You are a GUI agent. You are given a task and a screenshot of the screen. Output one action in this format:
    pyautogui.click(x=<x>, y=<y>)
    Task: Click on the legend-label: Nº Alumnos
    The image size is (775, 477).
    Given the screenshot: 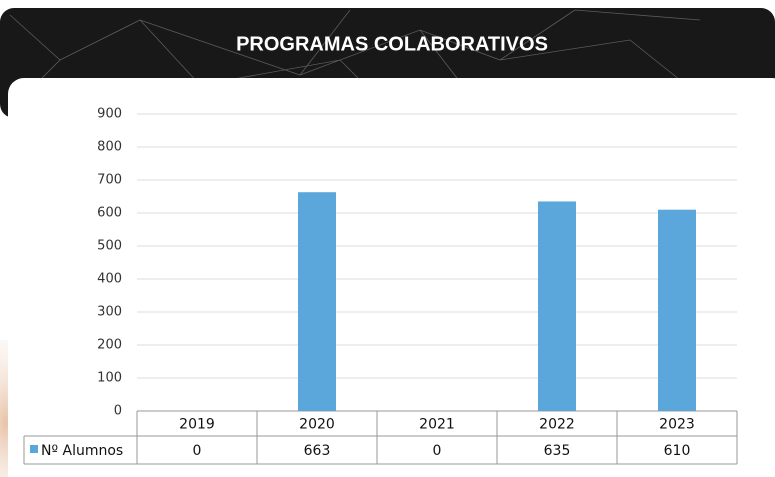 What is the action you would take?
    pyautogui.click(x=82, y=451)
    